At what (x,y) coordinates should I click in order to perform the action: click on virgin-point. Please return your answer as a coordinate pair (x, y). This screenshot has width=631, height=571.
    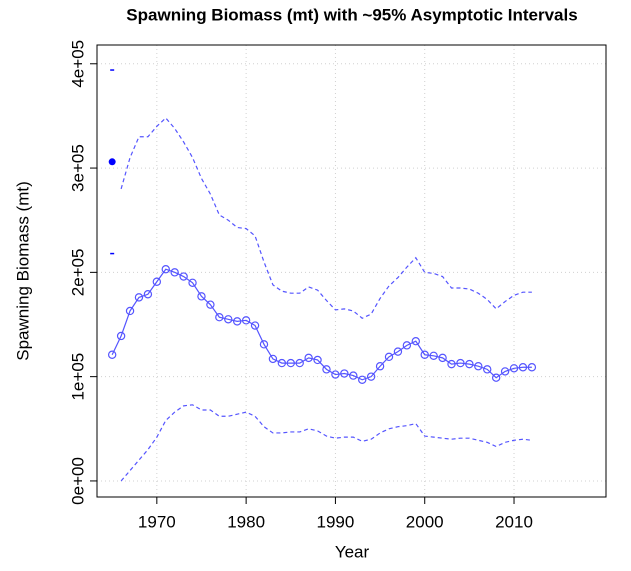
    Looking at the image, I should click on (112, 162).